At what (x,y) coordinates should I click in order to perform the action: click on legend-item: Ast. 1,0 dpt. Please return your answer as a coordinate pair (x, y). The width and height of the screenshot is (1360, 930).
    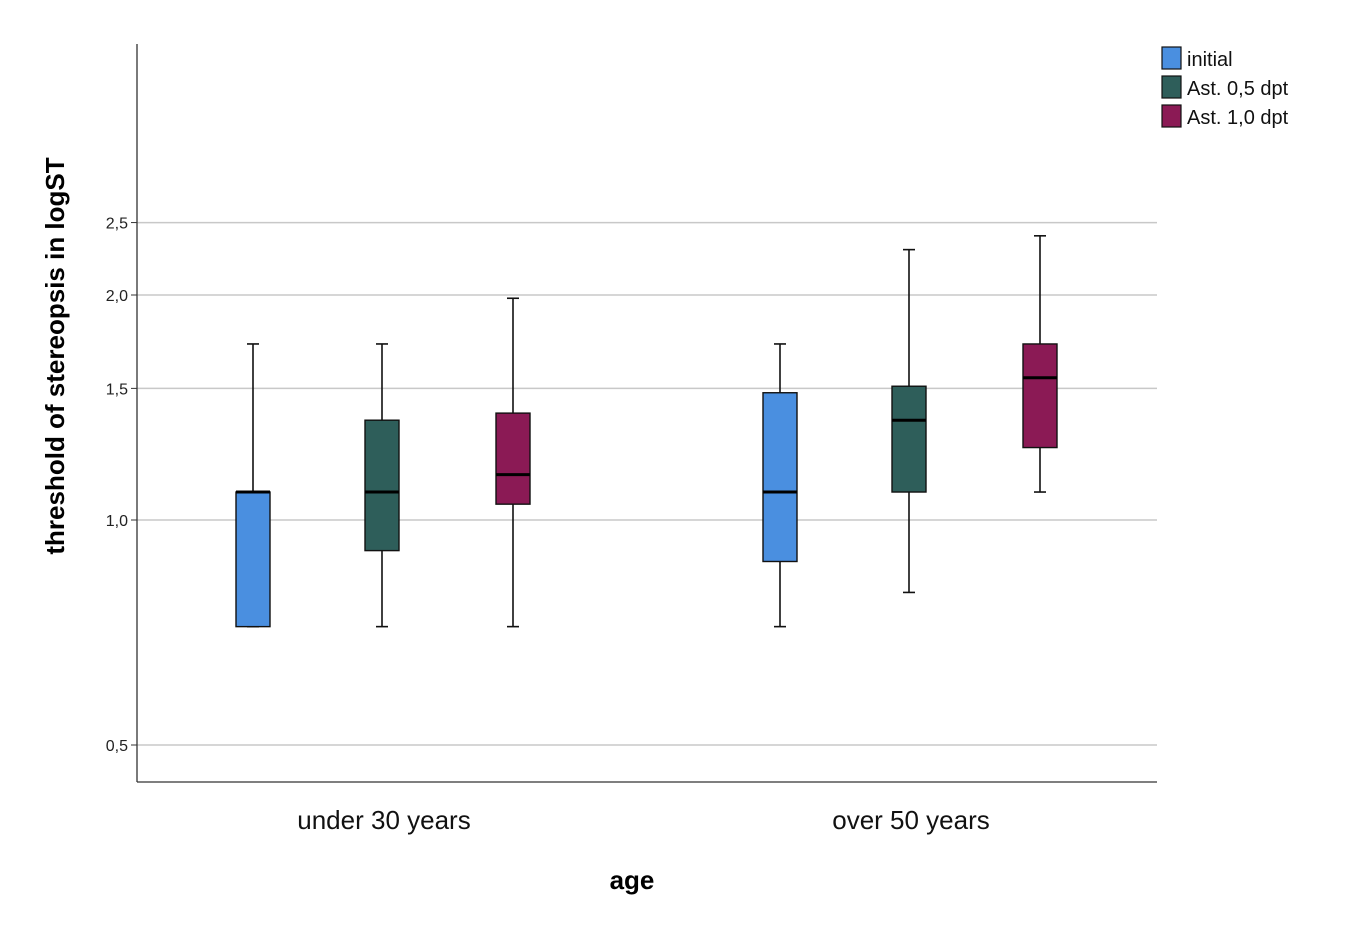
    Looking at the image, I should click on (1225, 116).